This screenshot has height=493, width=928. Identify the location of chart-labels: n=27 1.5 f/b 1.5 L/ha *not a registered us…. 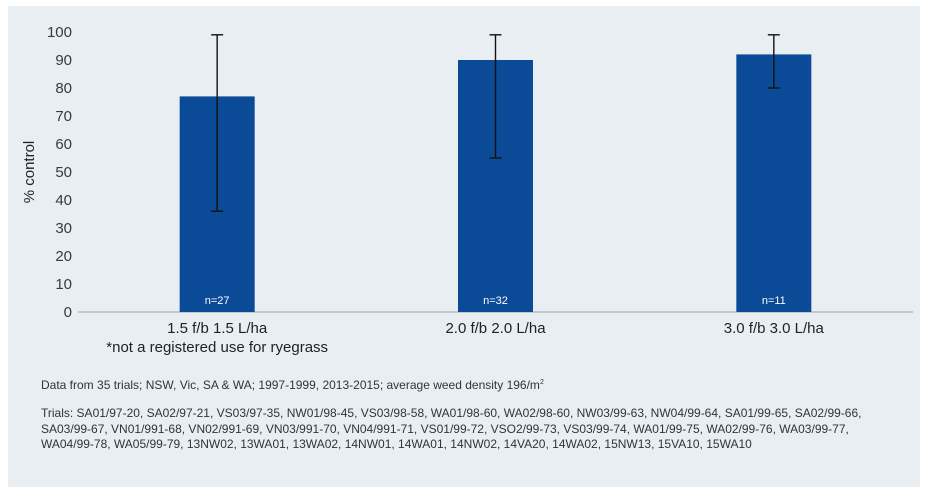
(465, 325).